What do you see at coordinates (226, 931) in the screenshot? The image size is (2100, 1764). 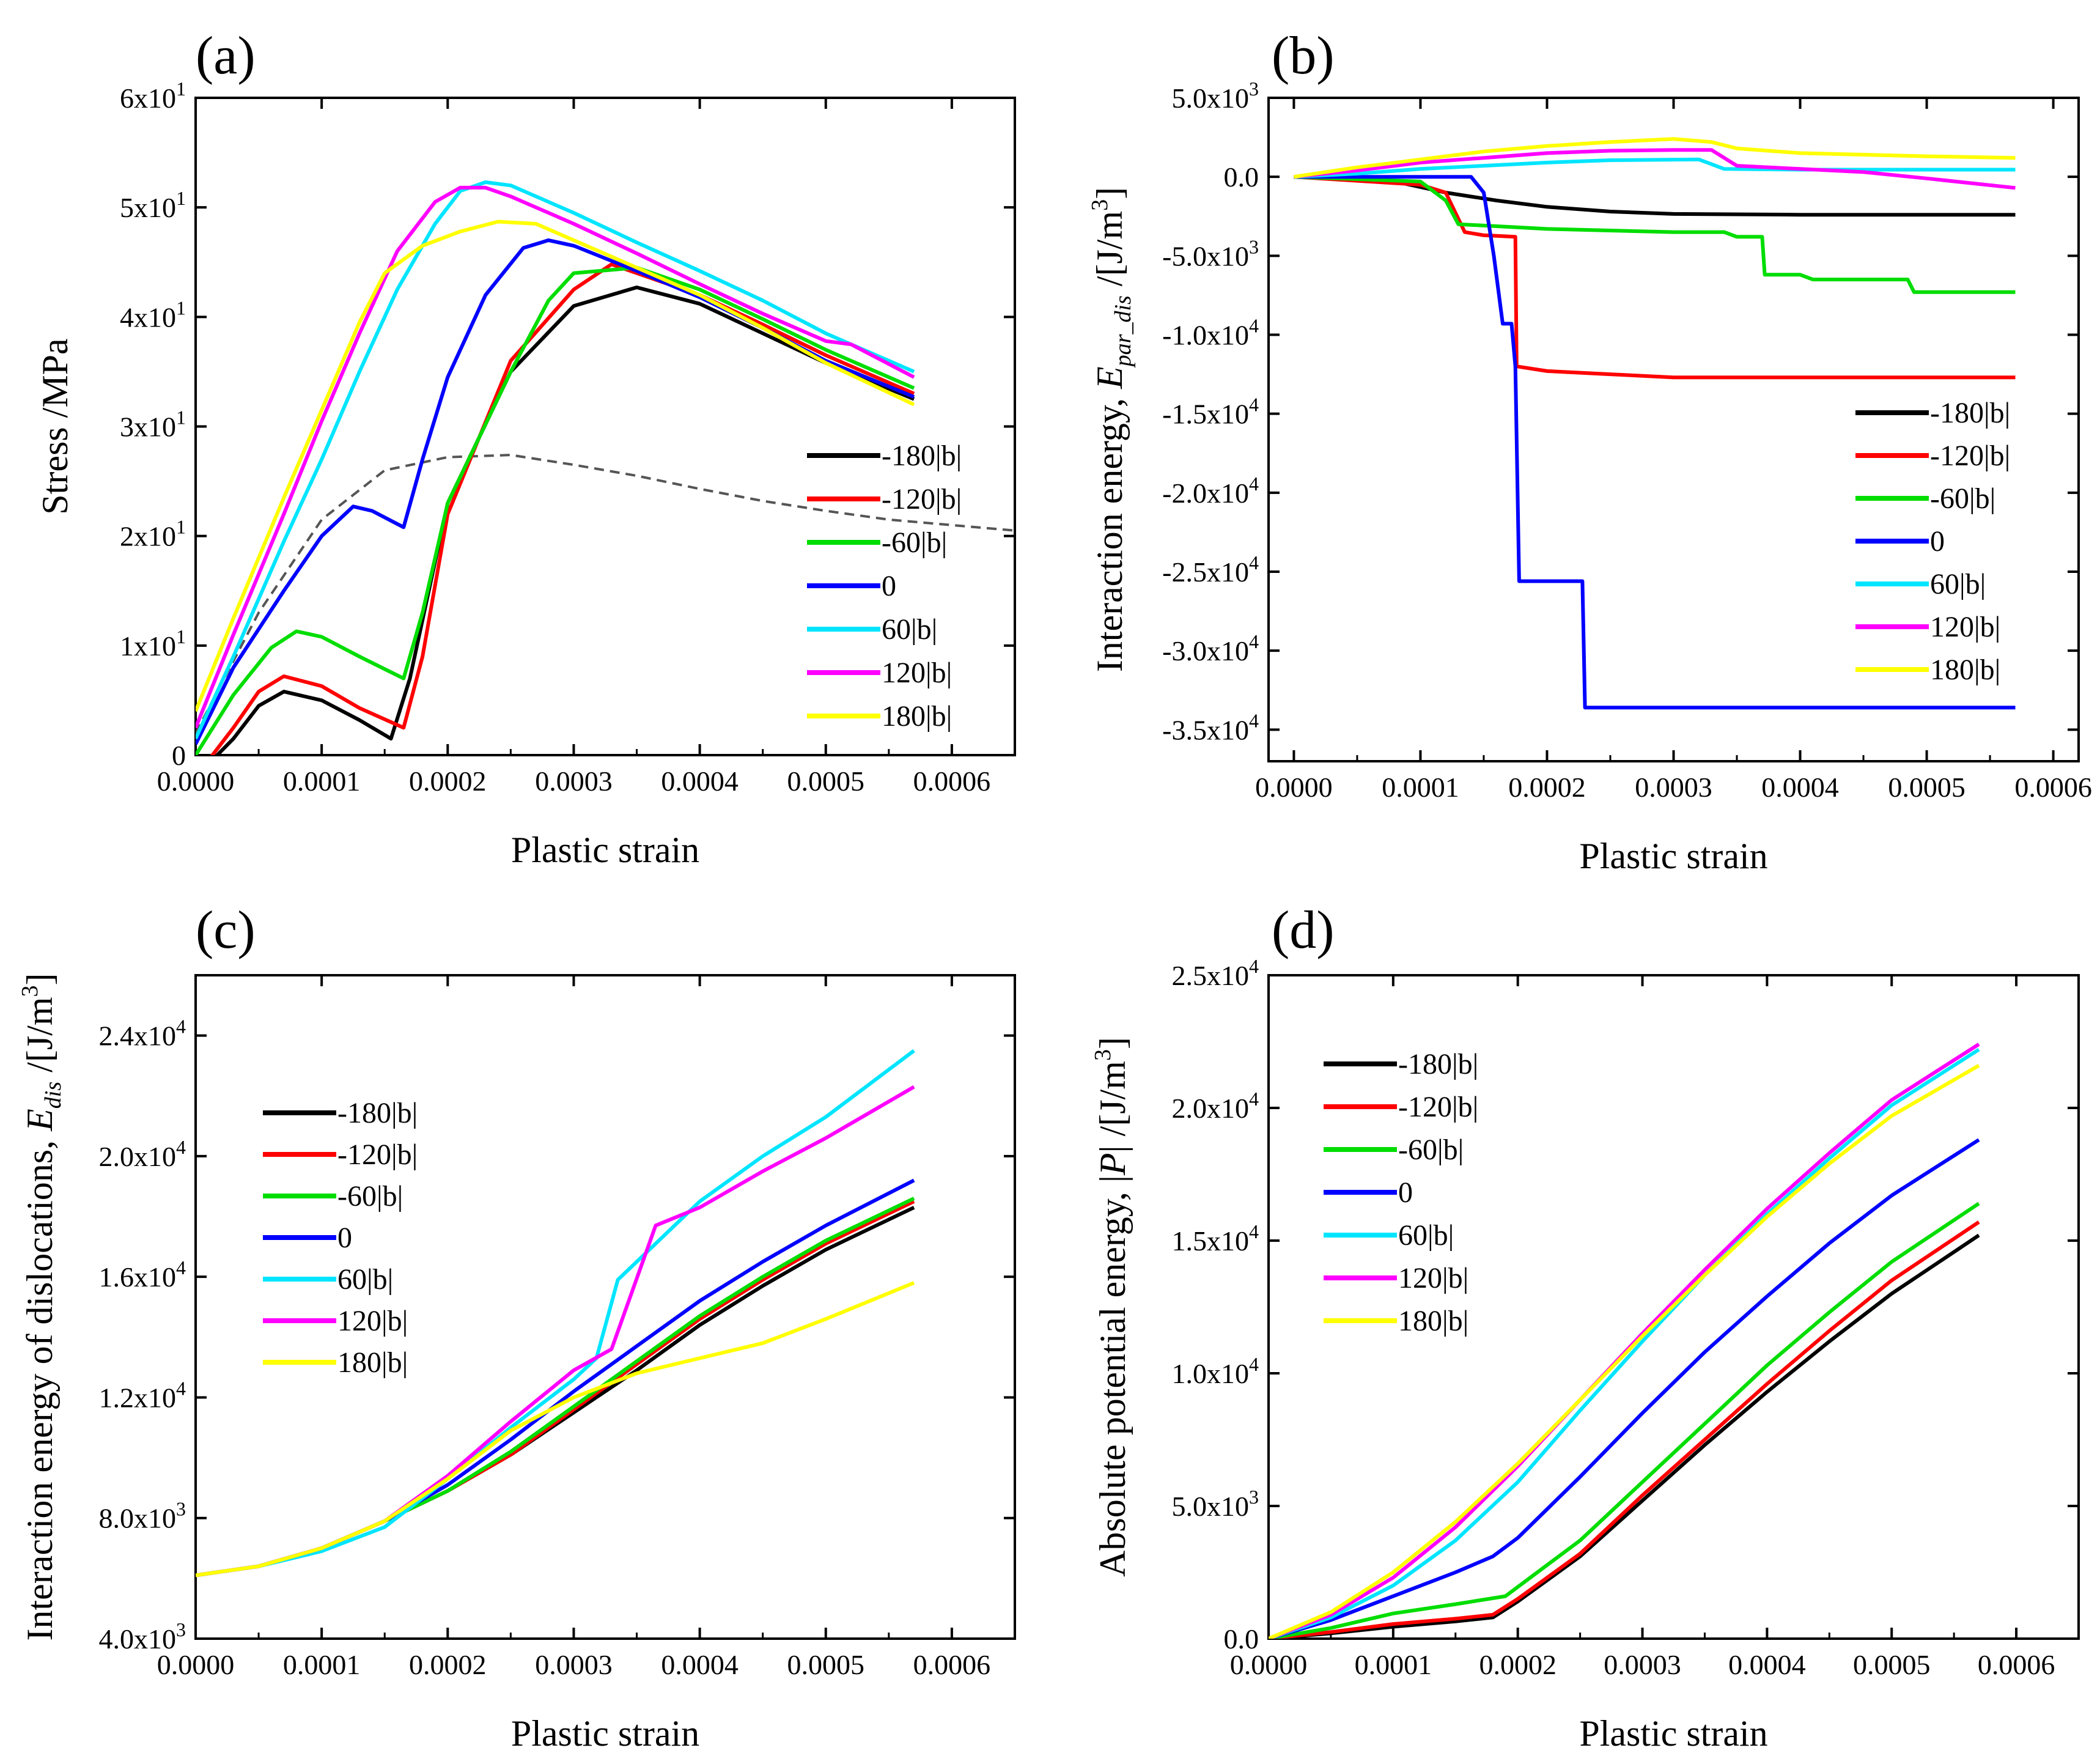 I see `panel-label-c: (c)` at bounding box center [226, 931].